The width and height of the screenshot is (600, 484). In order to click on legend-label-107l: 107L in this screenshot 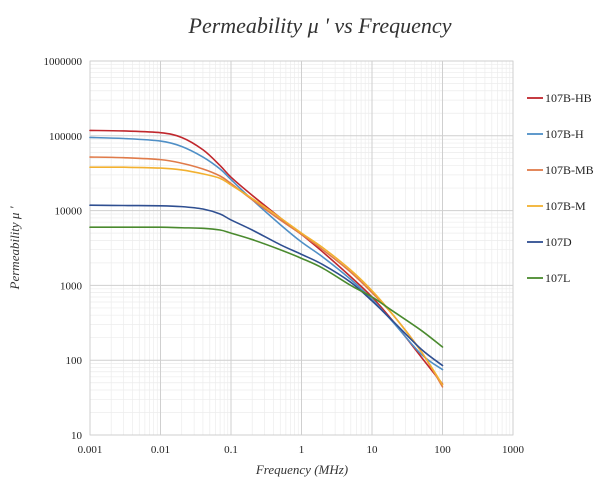, I will do `click(557, 278)`.